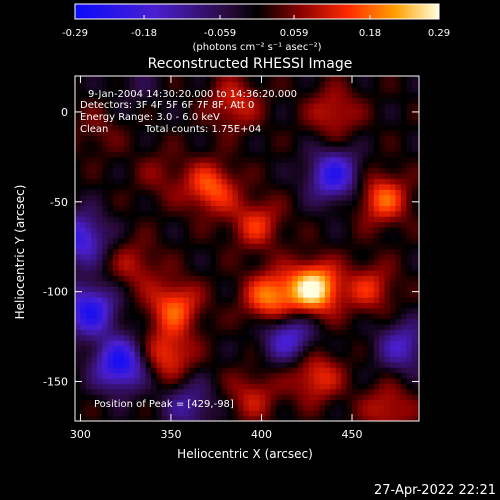 This screenshot has width=500, height=500. Describe the element at coordinates (257, 11) in the screenshot. I see `colorbar` at that location.